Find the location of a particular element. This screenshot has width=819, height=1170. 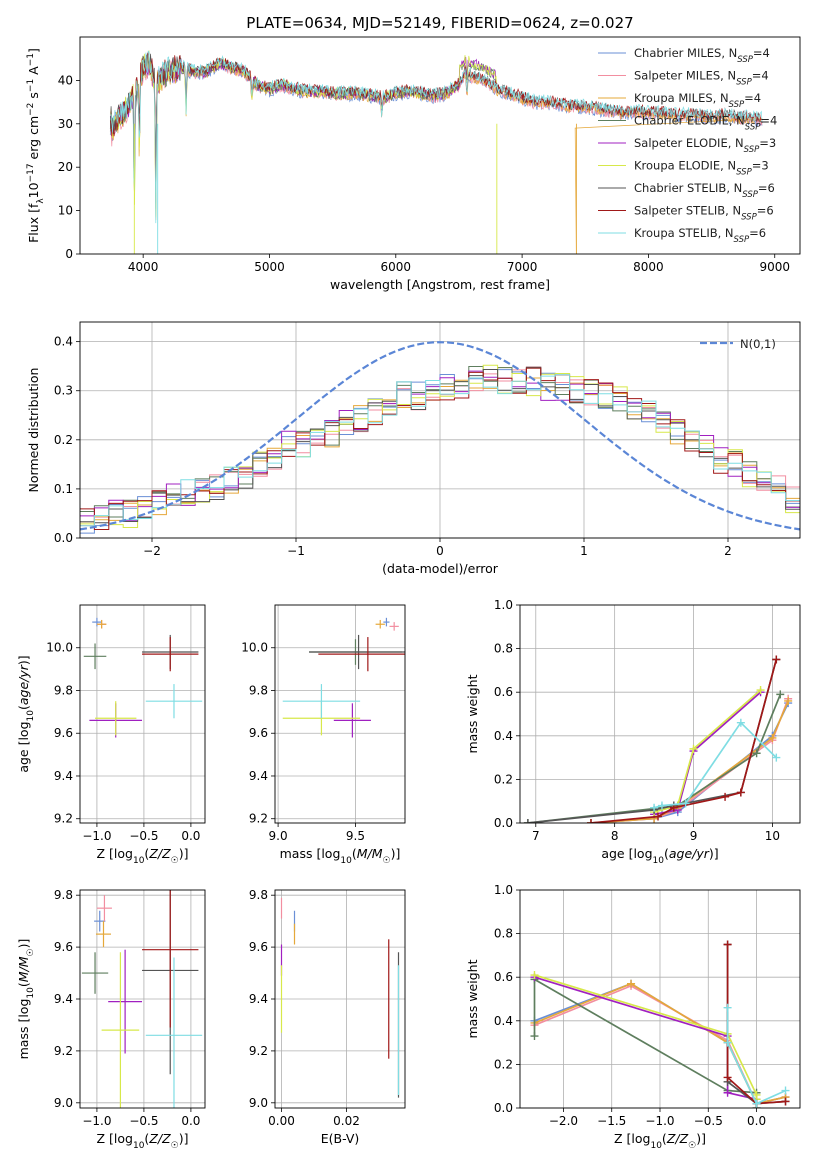

x-tick-label-2: 0 is located at coordinates (440, 551).